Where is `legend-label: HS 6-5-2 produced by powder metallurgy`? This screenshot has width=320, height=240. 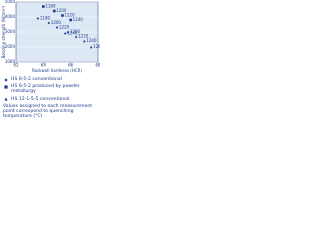 legend-label: HS 6-5-2 produced by powder metallurgy is located at coordinates (45, 89).